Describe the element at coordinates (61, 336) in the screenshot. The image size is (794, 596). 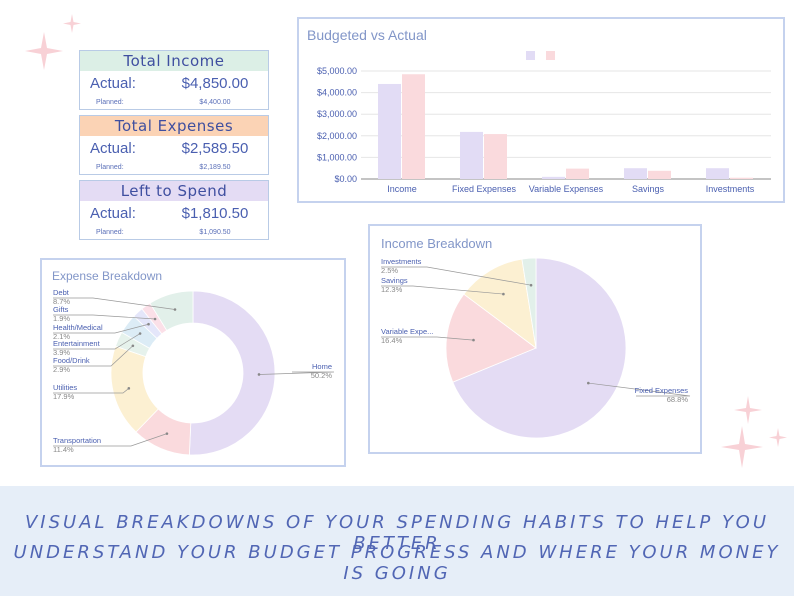
I see `slice-pct: 2.1%` at that location.